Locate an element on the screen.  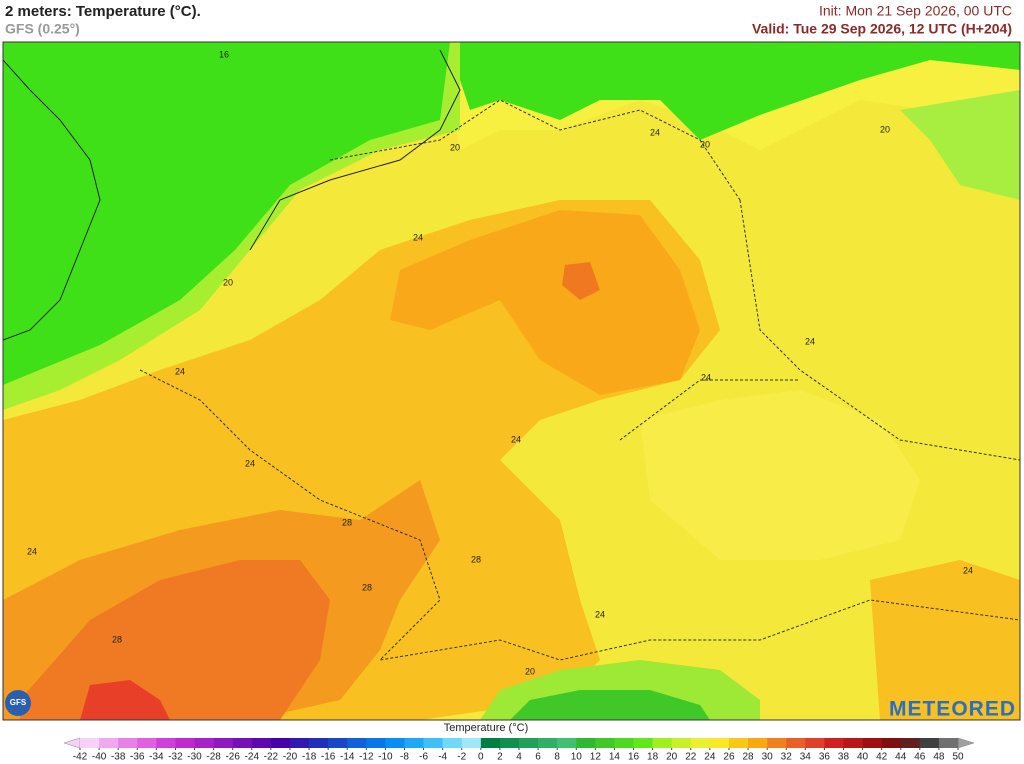
colorbar-left-arrow is located at coordinates (72, 743).